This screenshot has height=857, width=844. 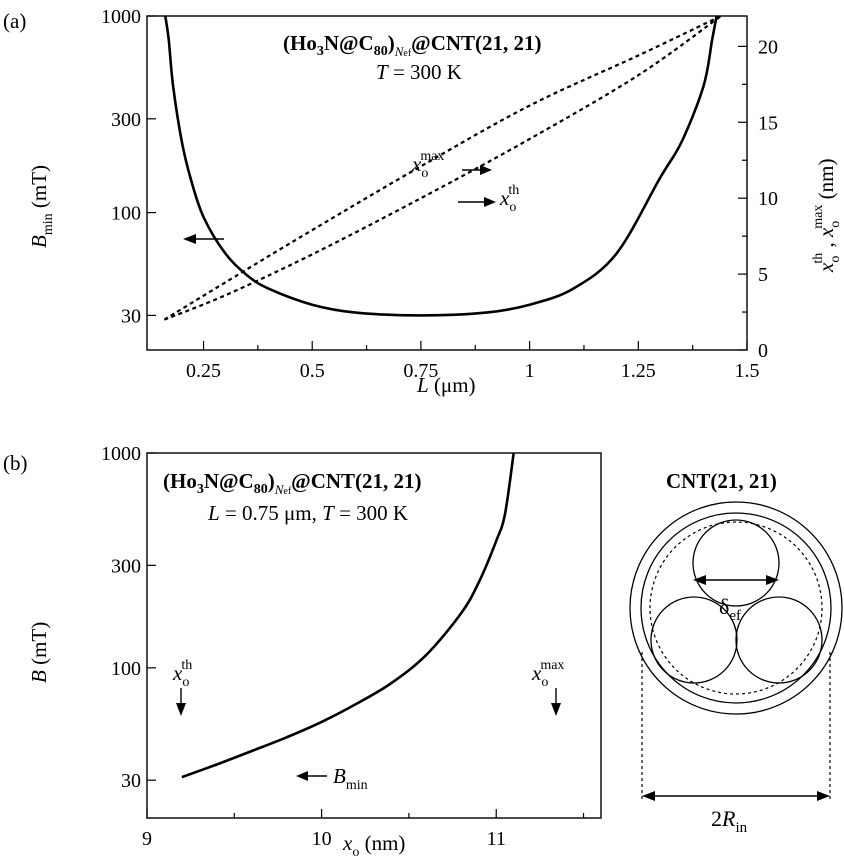 I want to click on x-tick-label: 0.25, so click(x=203, y=371).